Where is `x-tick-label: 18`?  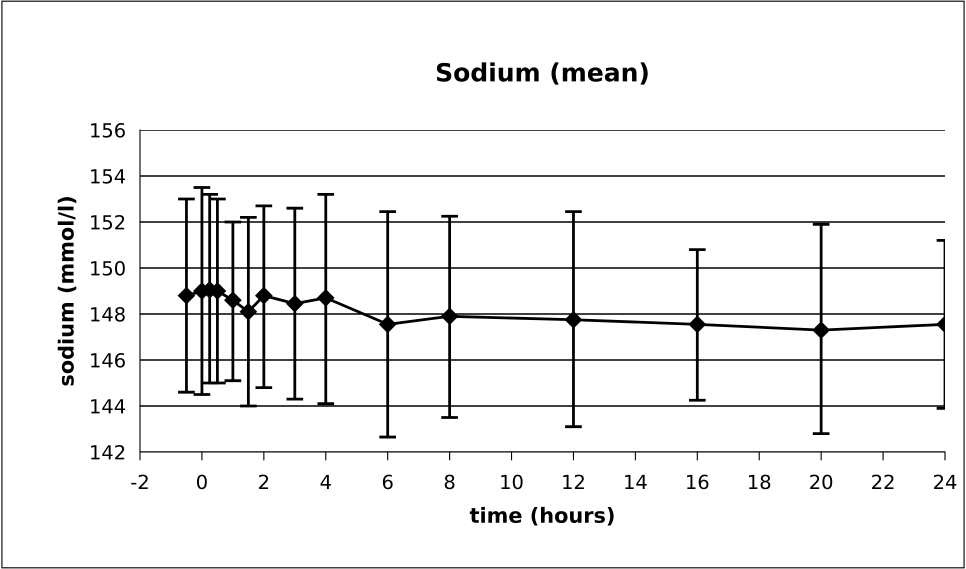
x-tick-label: 18 is located at coordinates (759, 482).